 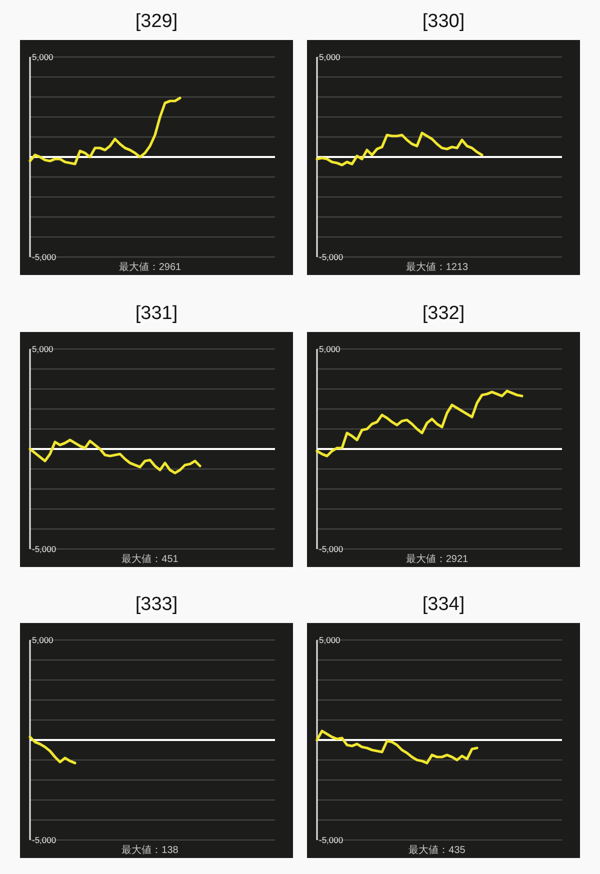 What do you see at coordinates (150, 850) in the screenshot?
I see `text: 最大値：138` at bounding box center [150, 850].